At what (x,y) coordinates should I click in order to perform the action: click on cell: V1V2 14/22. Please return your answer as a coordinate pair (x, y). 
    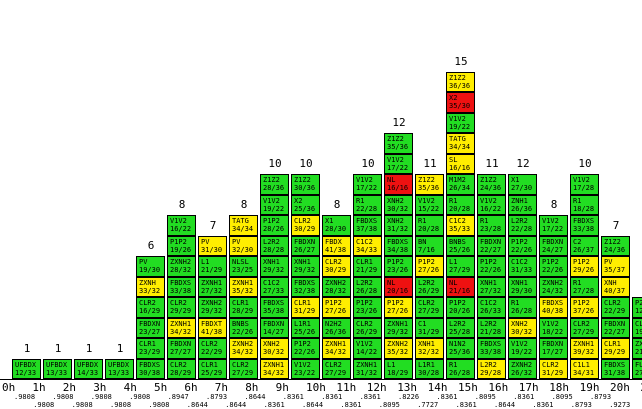
    Looking at the image, I should click on (367, 348).